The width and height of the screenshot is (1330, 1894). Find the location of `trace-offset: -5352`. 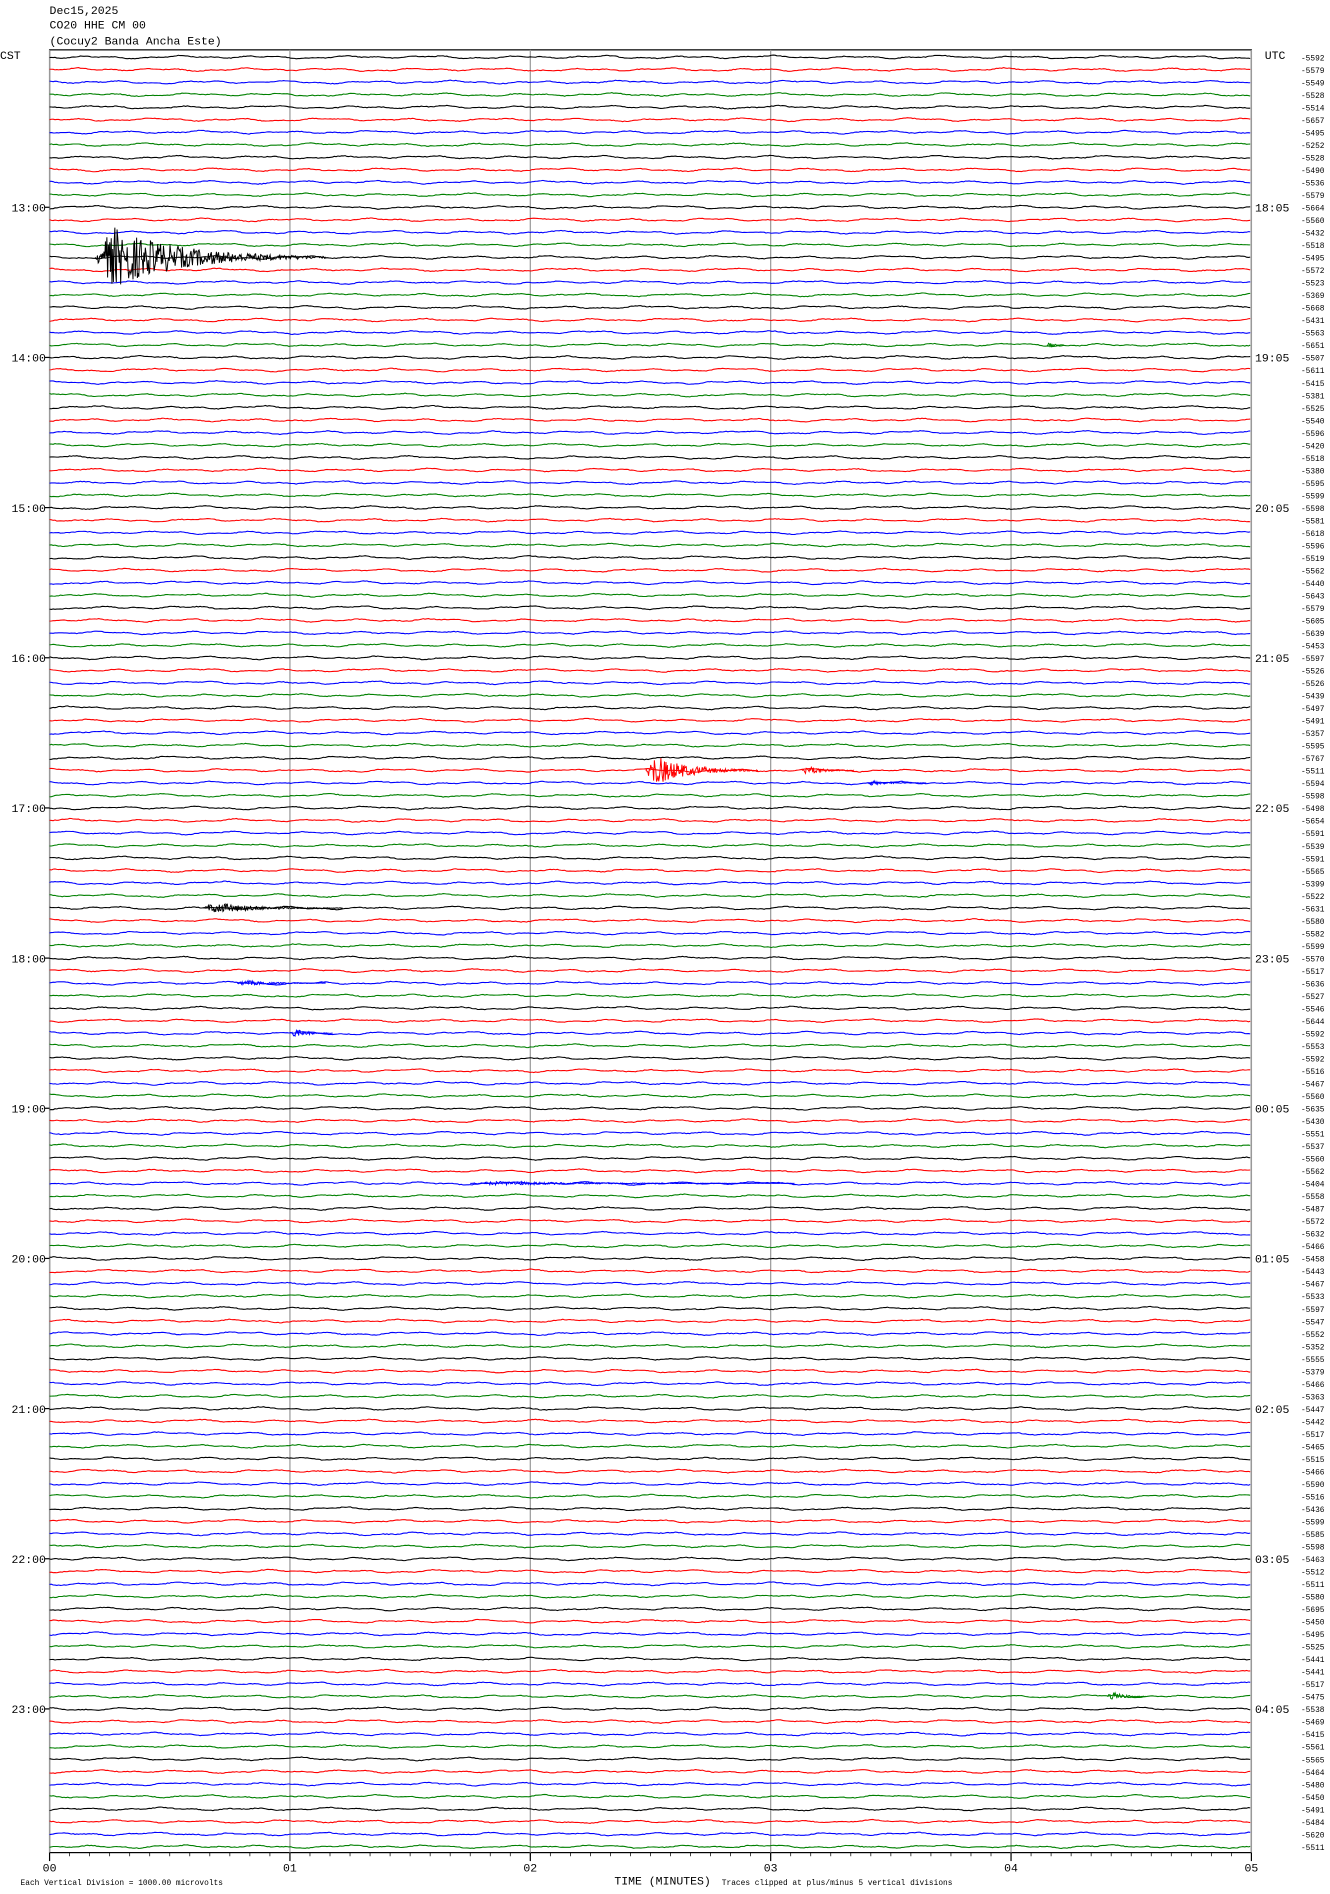

trace-offset: -5352 is located at coordinates (1313, 1347).